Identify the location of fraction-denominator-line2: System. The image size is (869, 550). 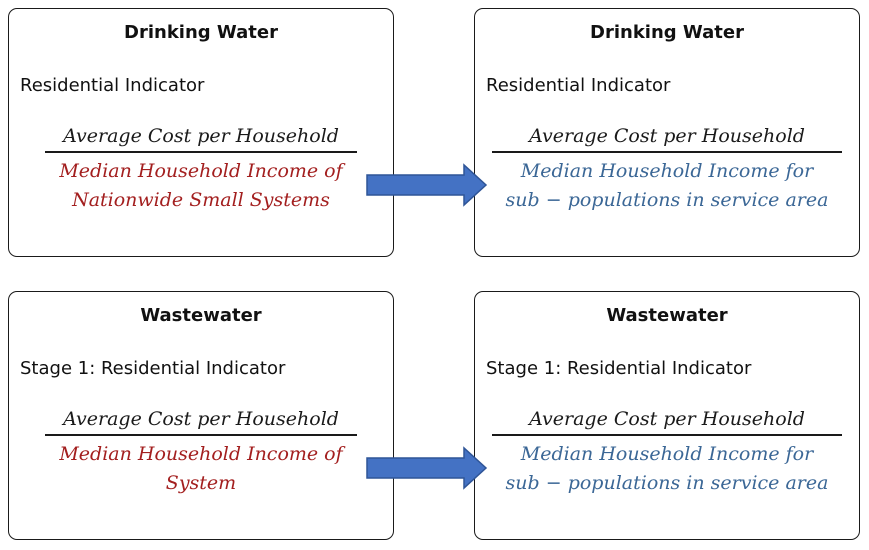
(201, 482).